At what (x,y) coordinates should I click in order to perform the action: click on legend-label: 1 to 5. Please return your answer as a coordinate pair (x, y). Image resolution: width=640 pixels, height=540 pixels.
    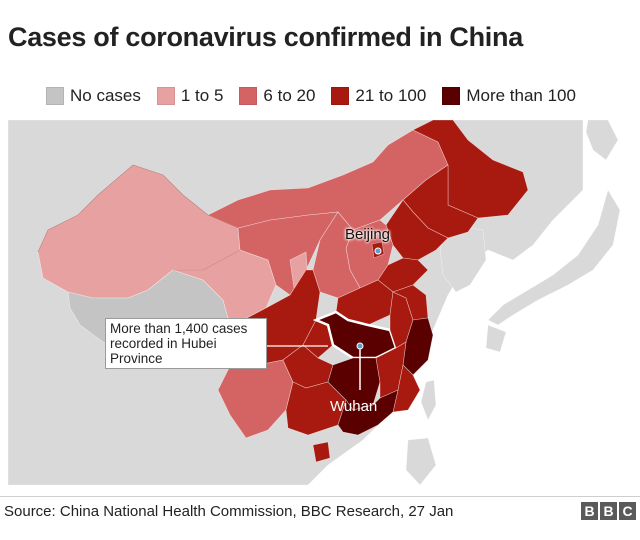
    Looking at the image, I should click on (202, 95).